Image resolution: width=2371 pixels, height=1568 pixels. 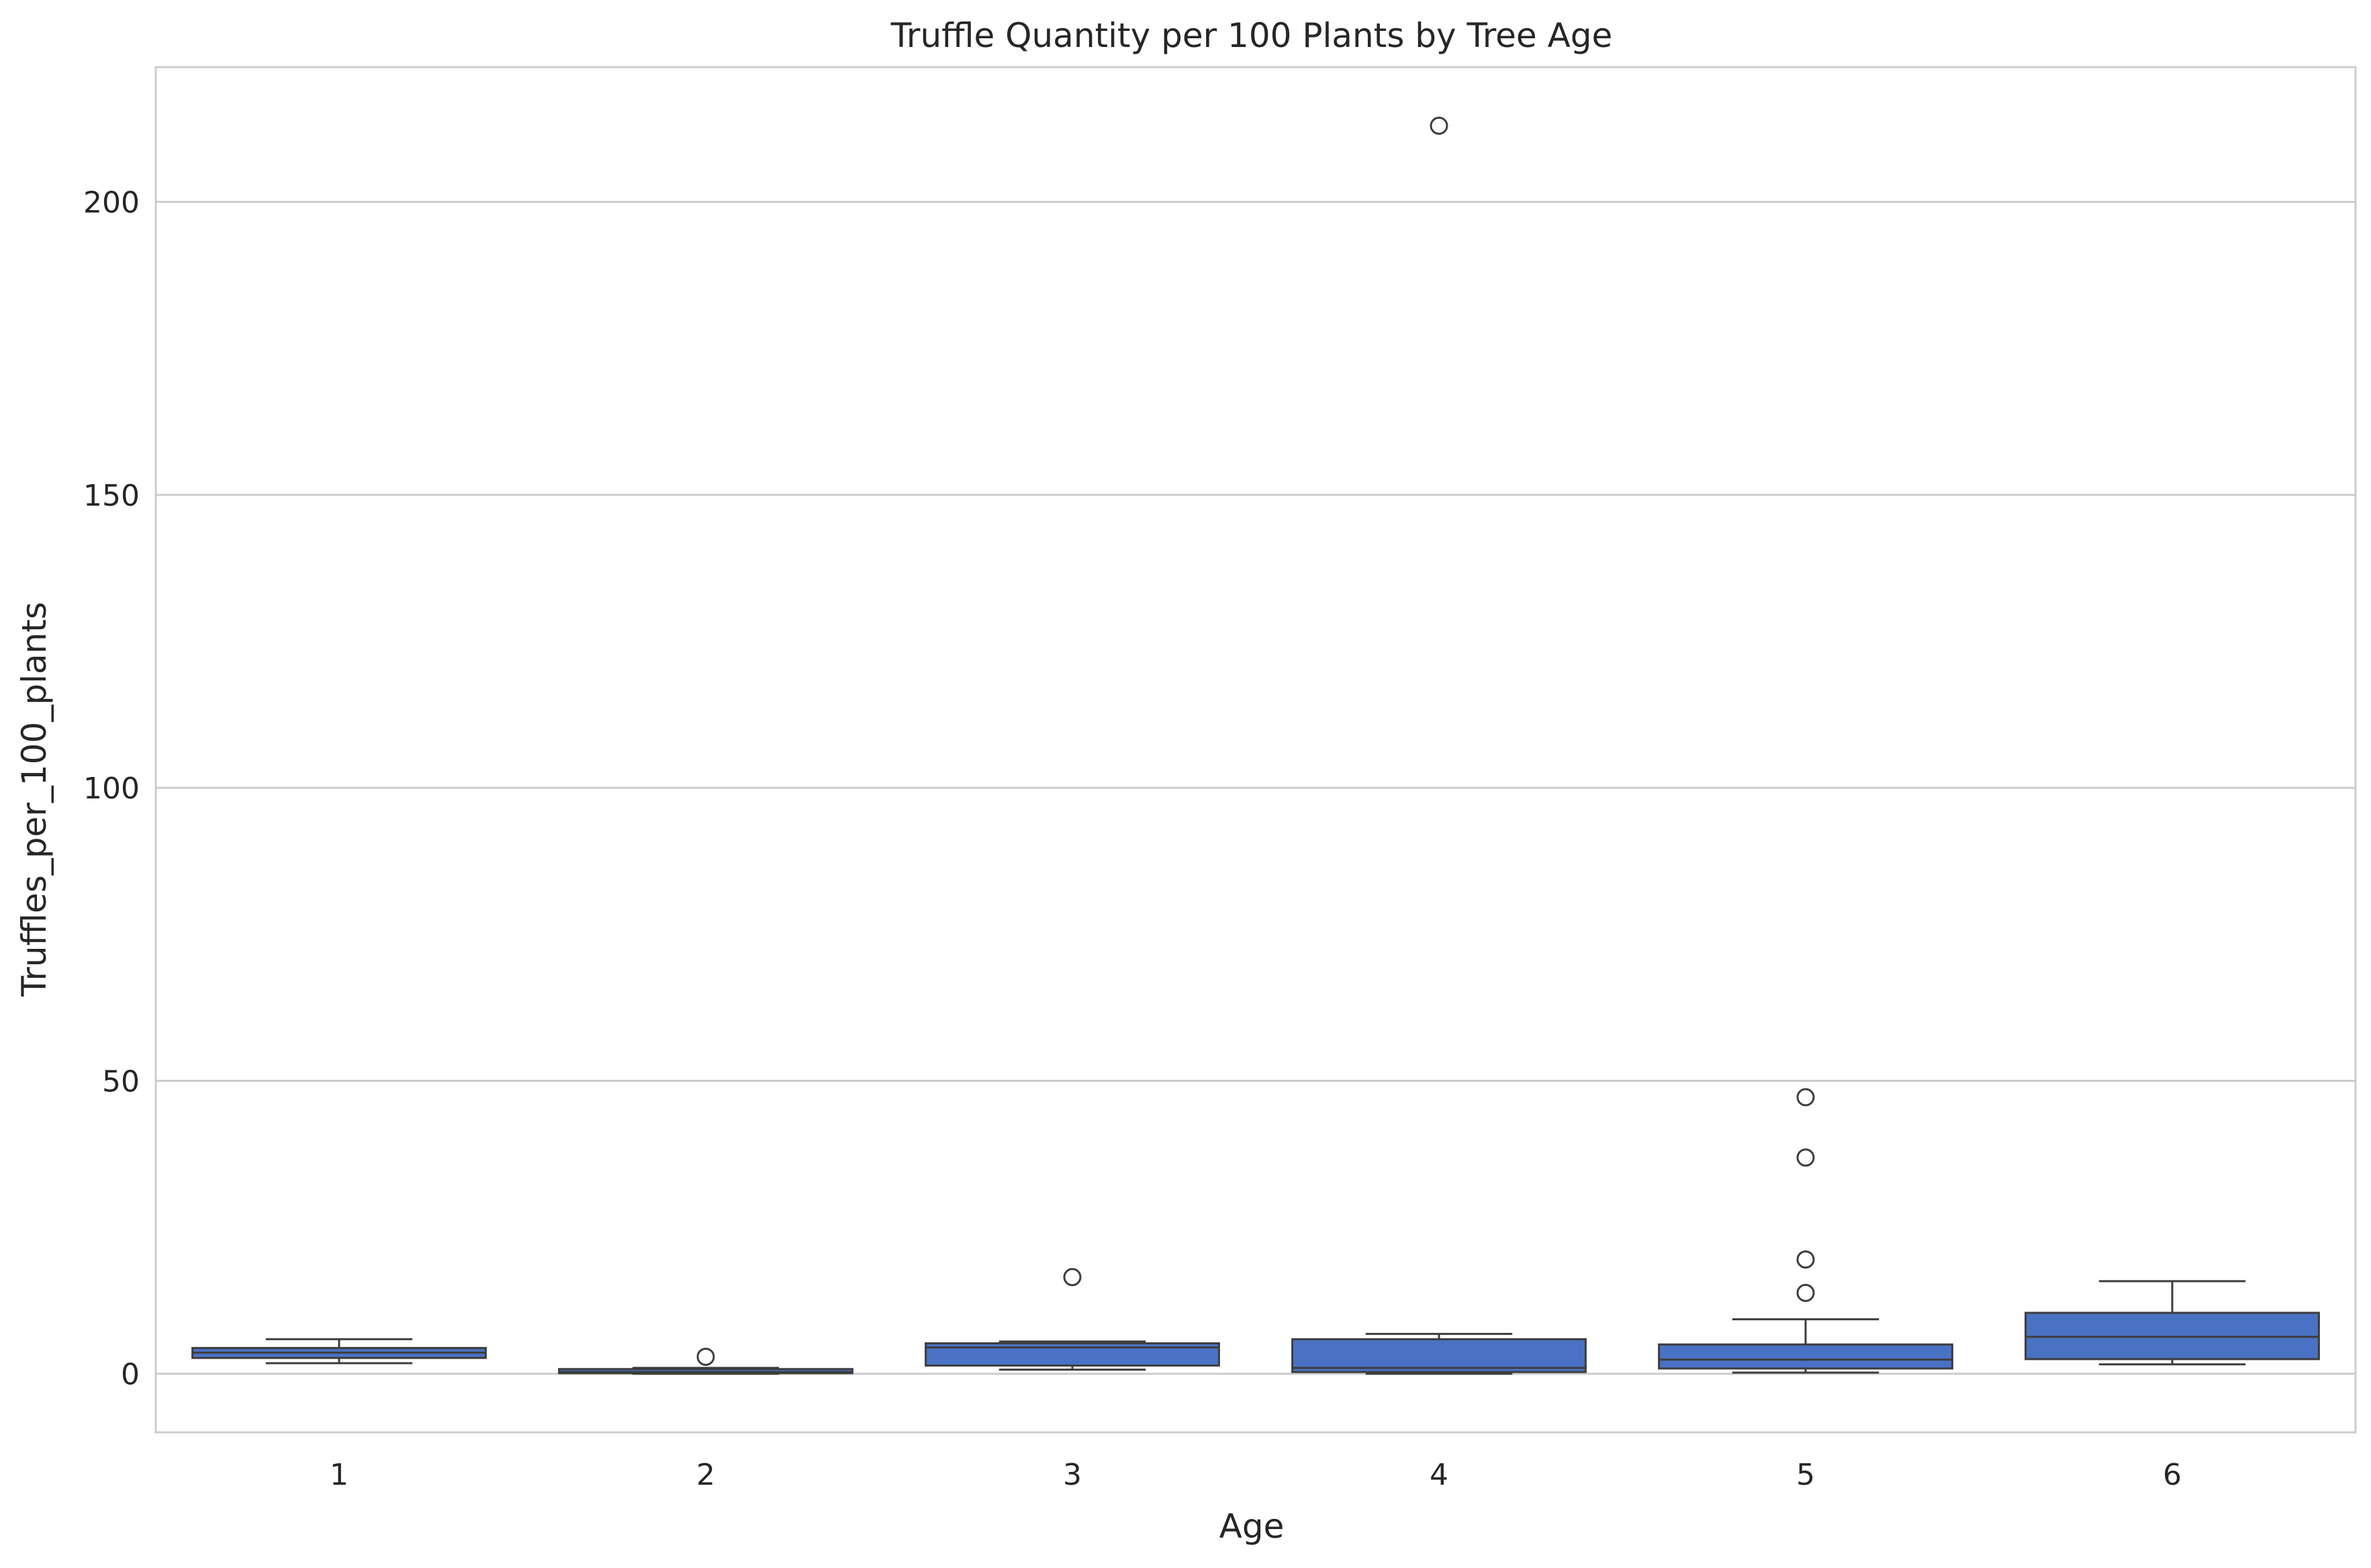 What do you see at coordinates (1252, 1526) in the screenshot?
I see `x-axis-label: Age` at bounding box center [1252, 1526].